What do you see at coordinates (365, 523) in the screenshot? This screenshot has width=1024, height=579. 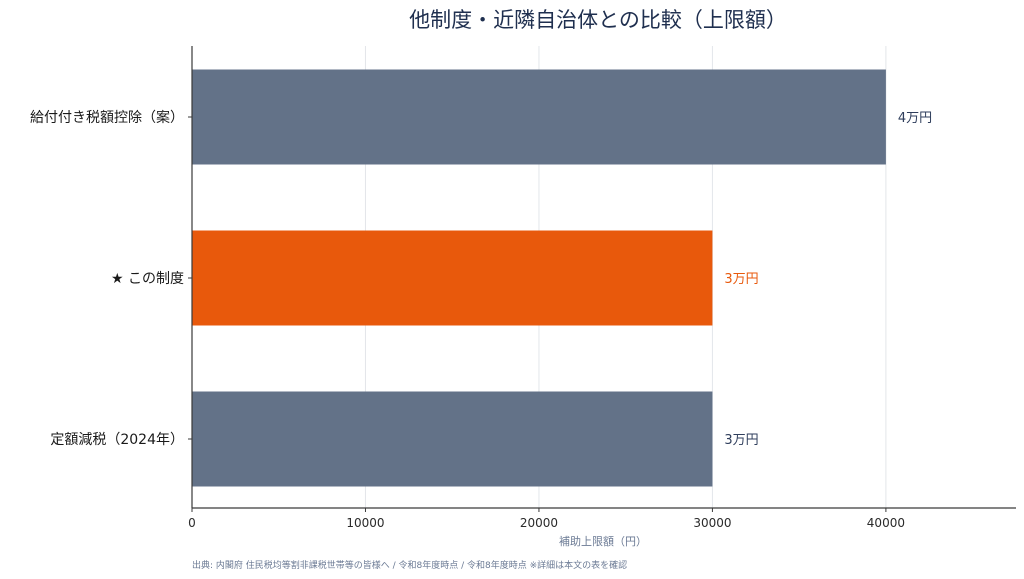 I see `x-tick-label: 10000` at bounding box center [365, 523].